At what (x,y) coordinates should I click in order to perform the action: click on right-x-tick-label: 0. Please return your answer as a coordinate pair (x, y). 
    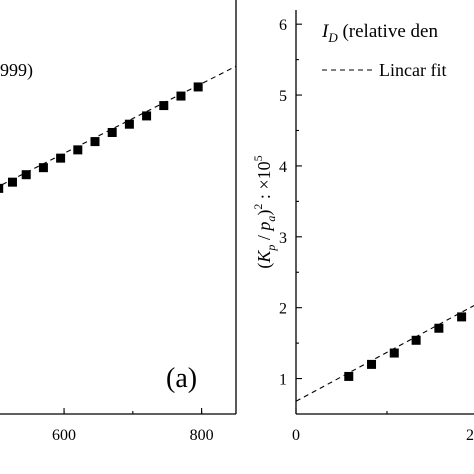
    Looking at the image, I should click on (296, 435).